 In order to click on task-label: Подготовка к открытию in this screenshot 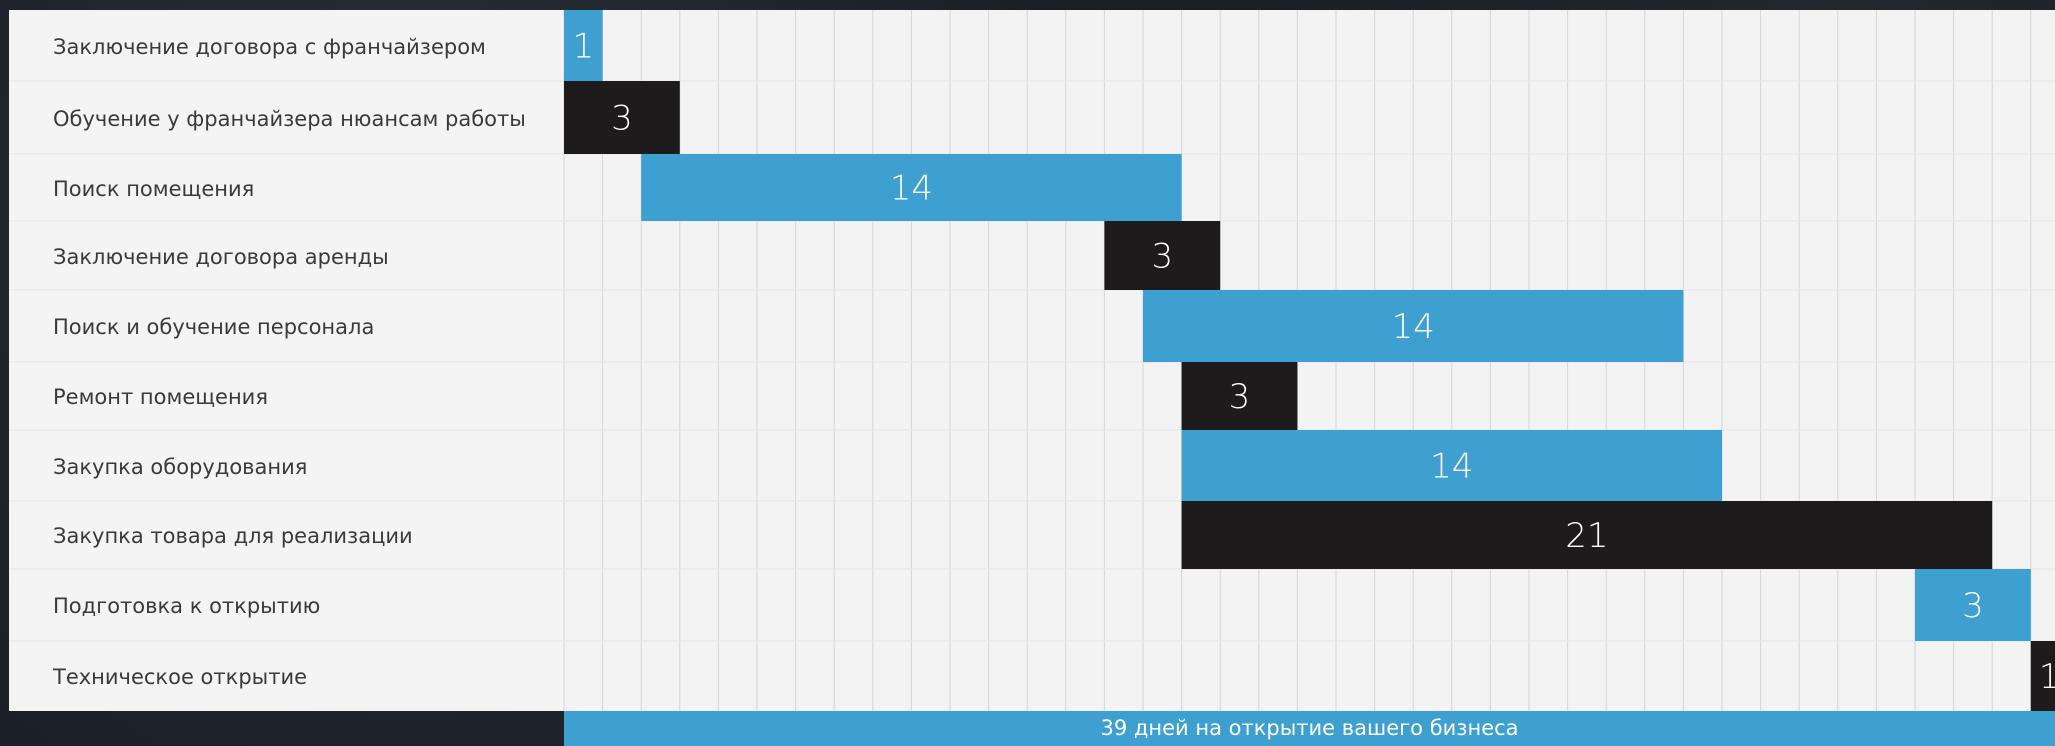, I will do `click(187, 606)`.